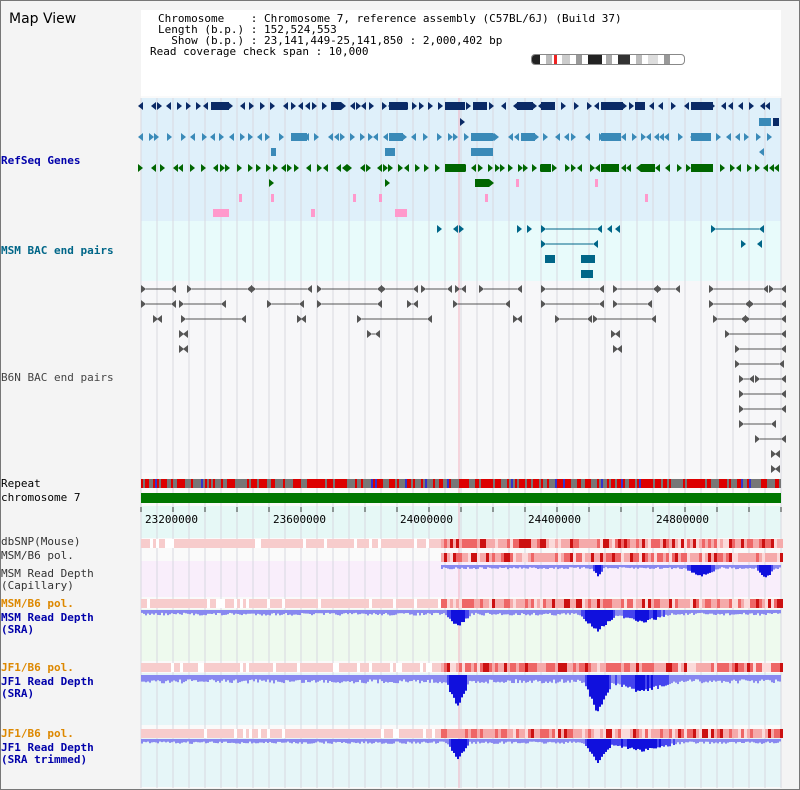 This screenshot has width=800, height=790. I want to click on refseq-gene-block, so click(528, 137).